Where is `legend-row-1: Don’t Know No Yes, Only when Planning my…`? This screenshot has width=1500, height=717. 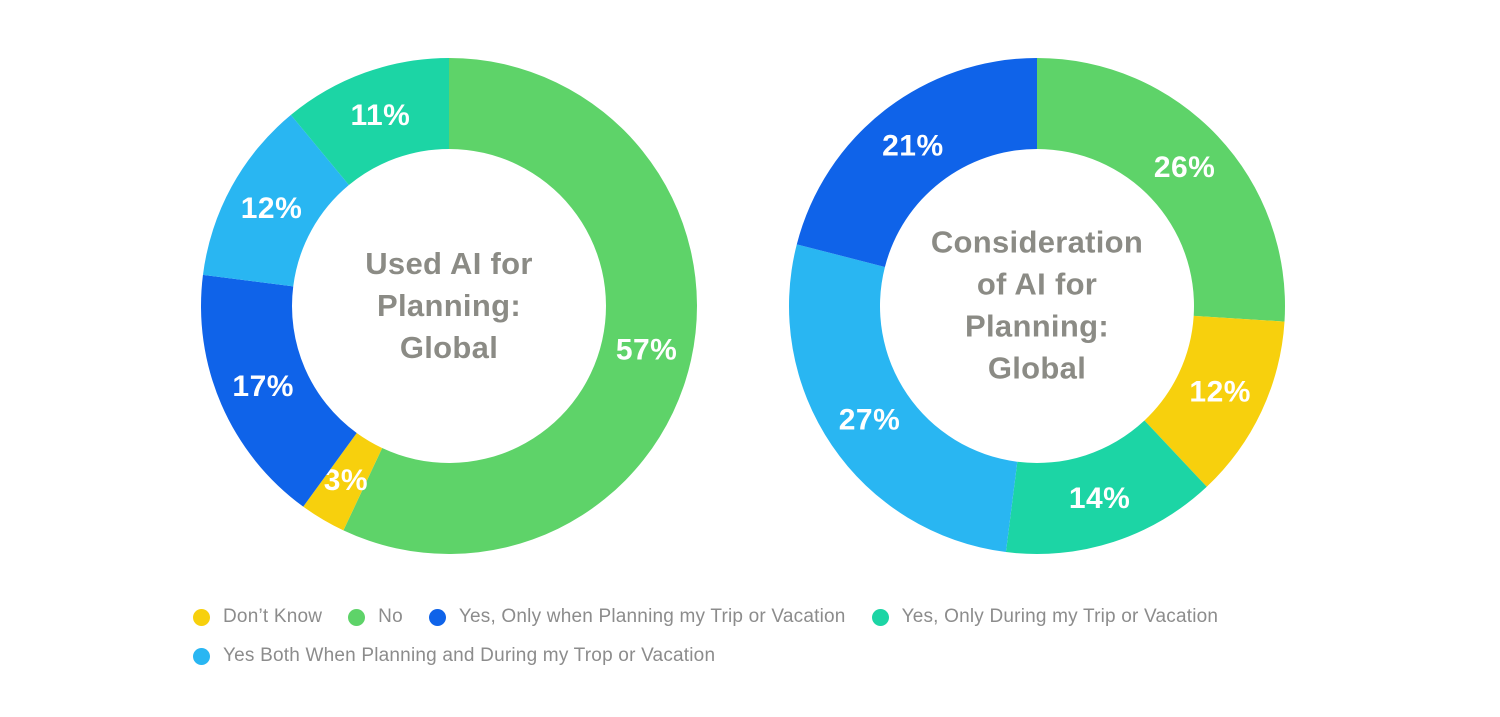 legend-row-1: Don’t Know No Yes, Only when Planning my… is located at coordinates (768, 617).